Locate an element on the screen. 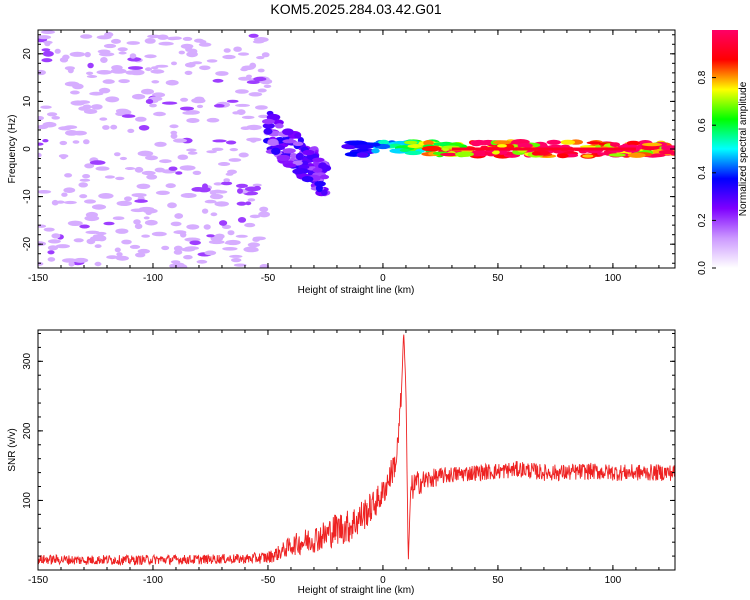 The height and width of the screenshot is (600, 750). x-tick-label: -100 is located at coordinates (153, 580).